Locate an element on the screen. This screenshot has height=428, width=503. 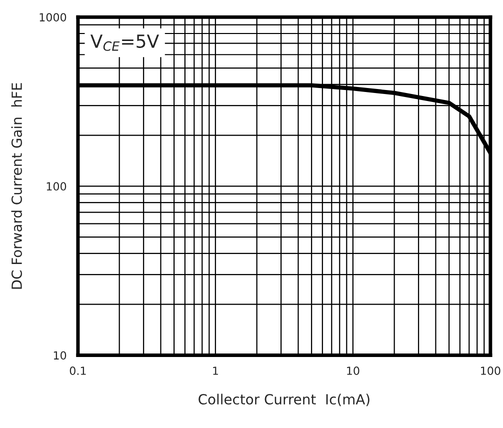
annotation: V$_{CE}$=5V is located at coordinates (124, 42).